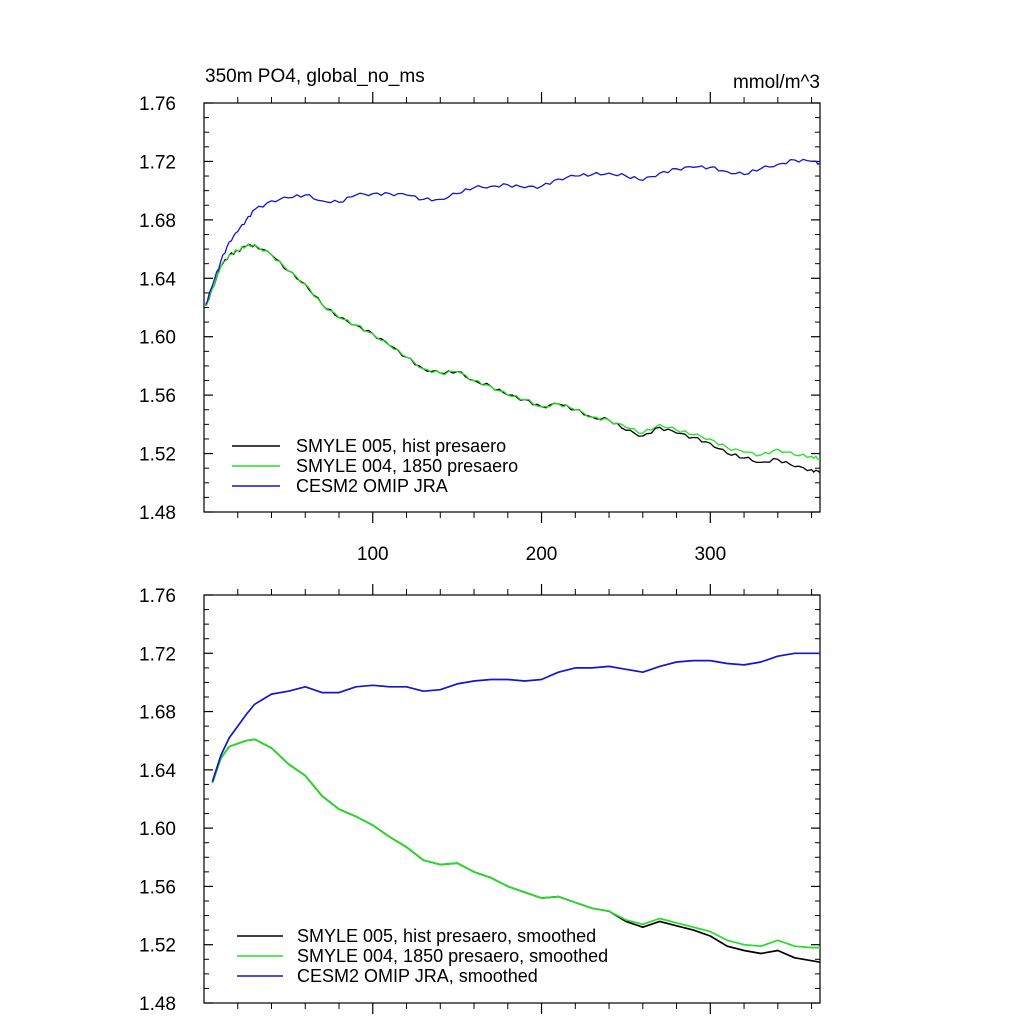 This screenshot has height=1024, width=1024. What do you see at coordinates (452, 956) in the screenshot?
I see `legend-label: SMYLE 004, 1850 presaero, smoothed` at bounding box center [452, 956].